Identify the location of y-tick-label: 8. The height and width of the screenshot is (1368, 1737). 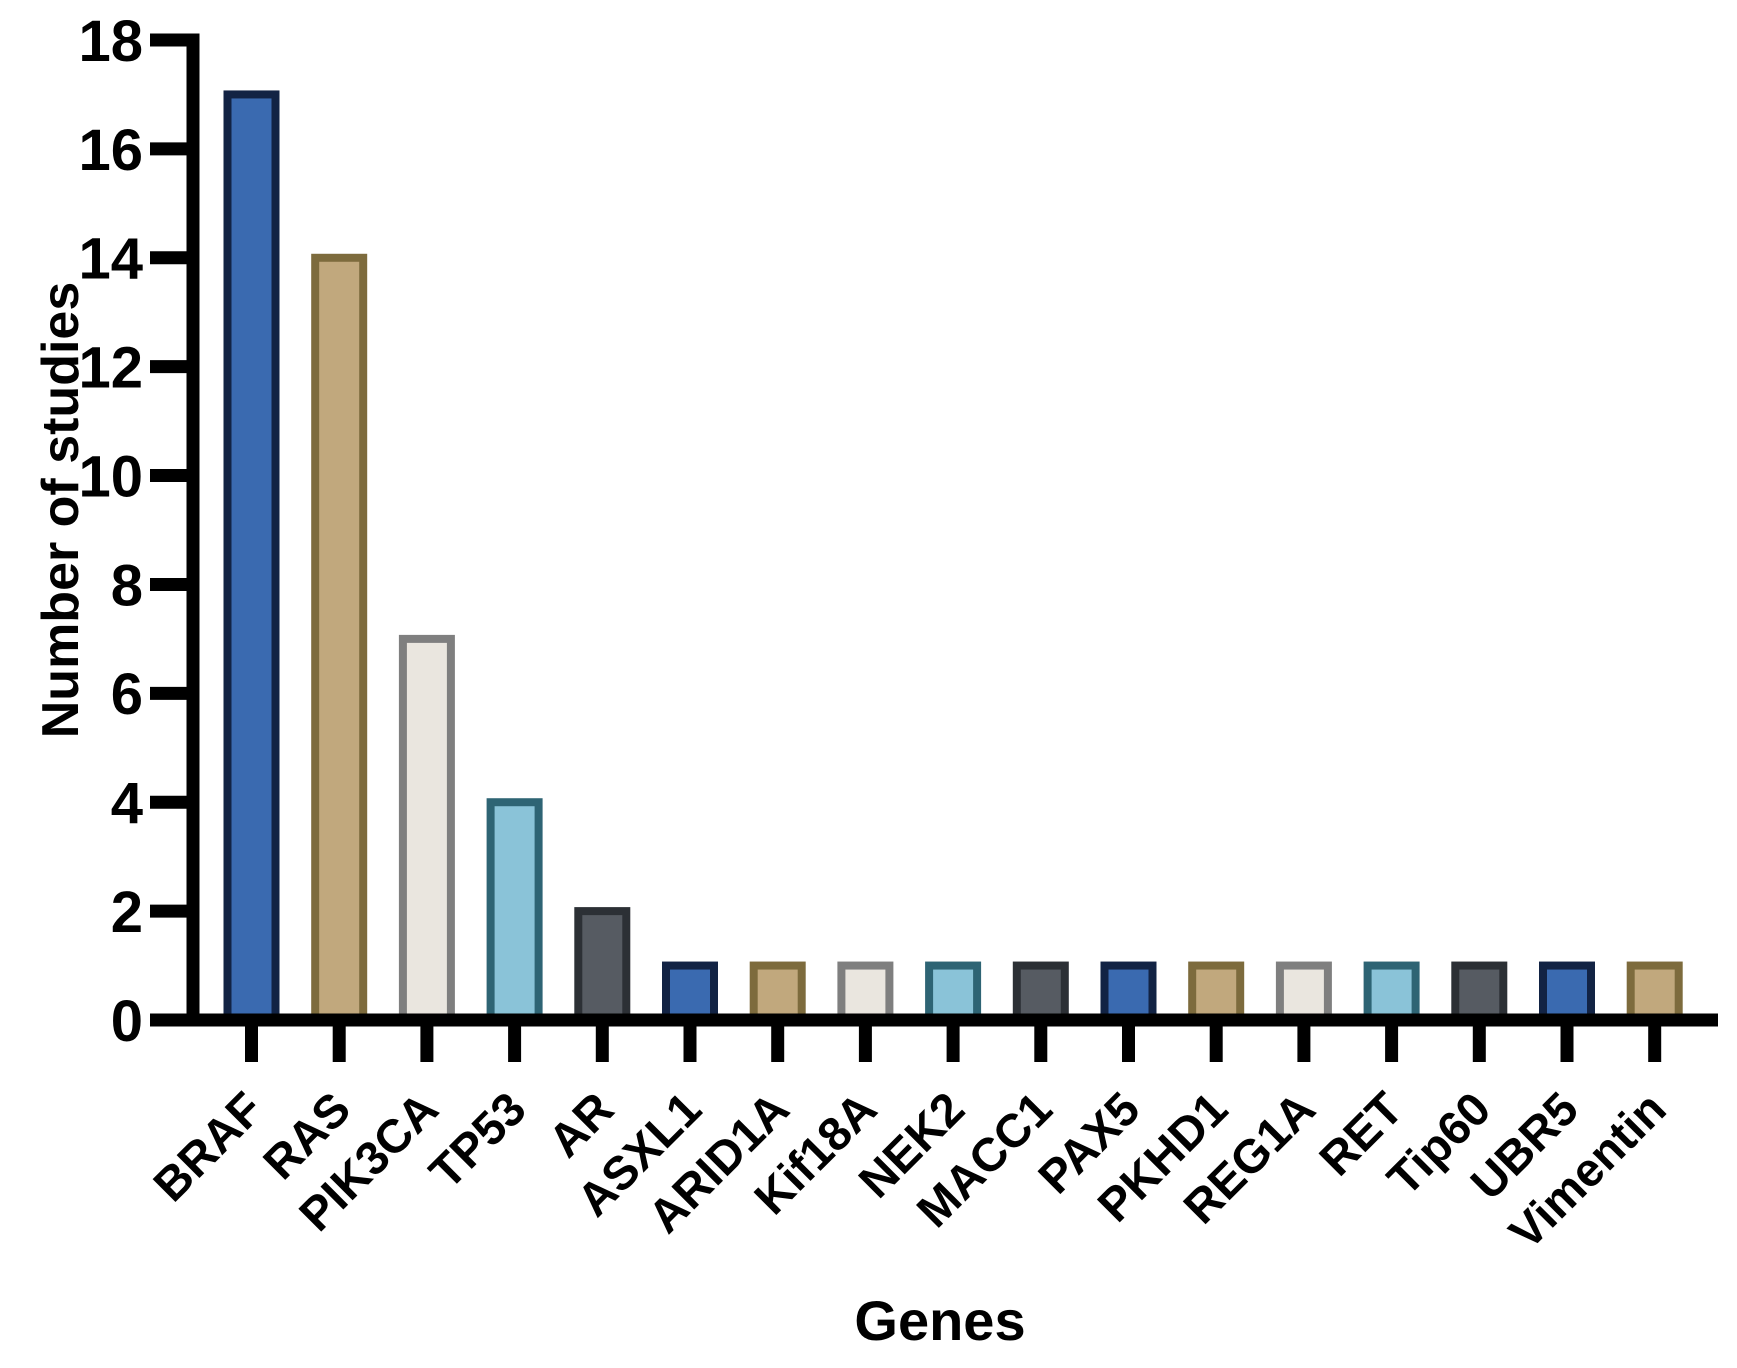
(127, 585).